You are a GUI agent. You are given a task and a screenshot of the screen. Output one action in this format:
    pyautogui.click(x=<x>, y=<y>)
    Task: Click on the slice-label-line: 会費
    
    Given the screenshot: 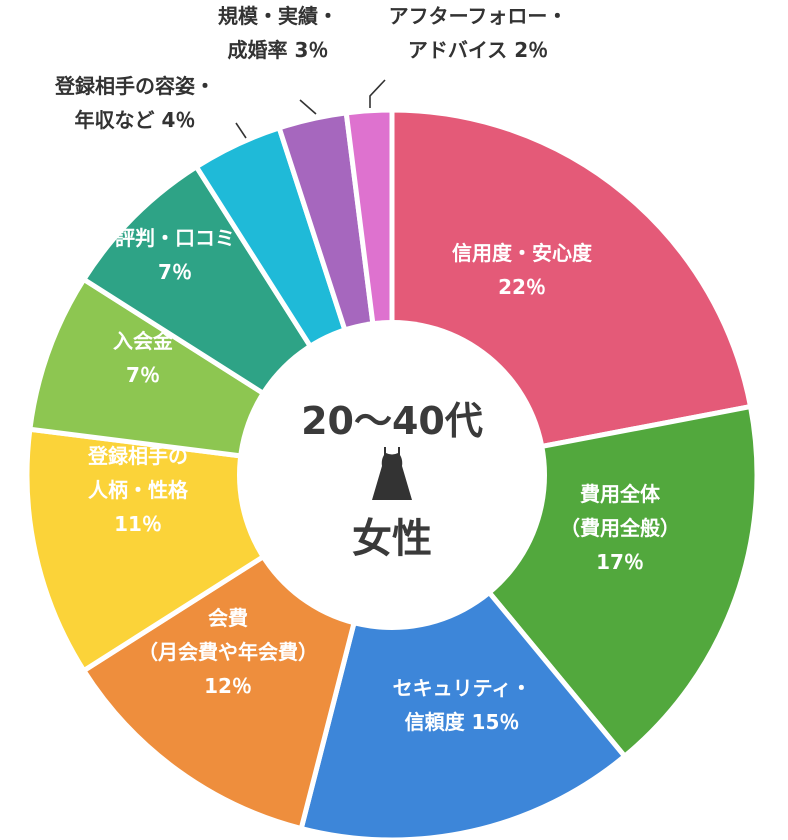 What is the action you would take?
    pyautogui.click(x=228, y=618)
    